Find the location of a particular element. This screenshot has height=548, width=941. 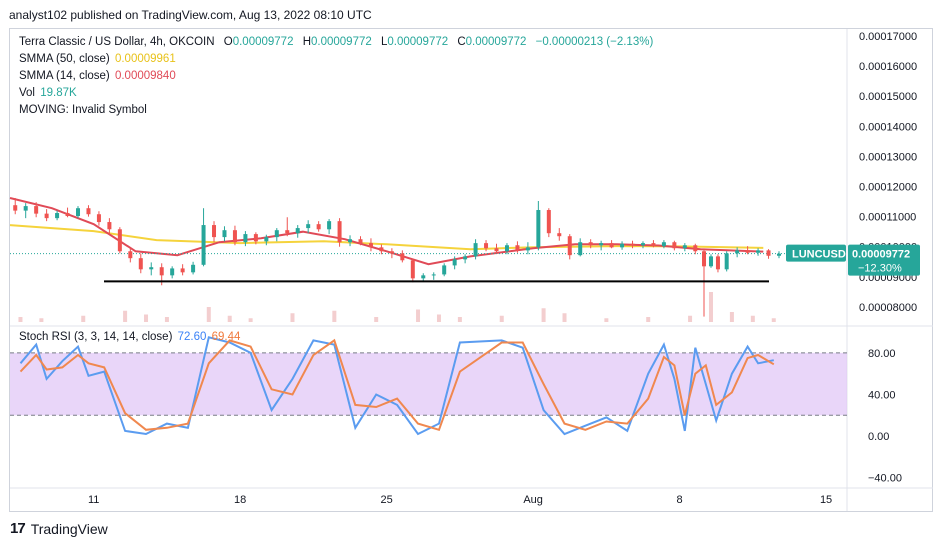

smma50-label: SMMA (50, close) is located at coordinates (64, 59).